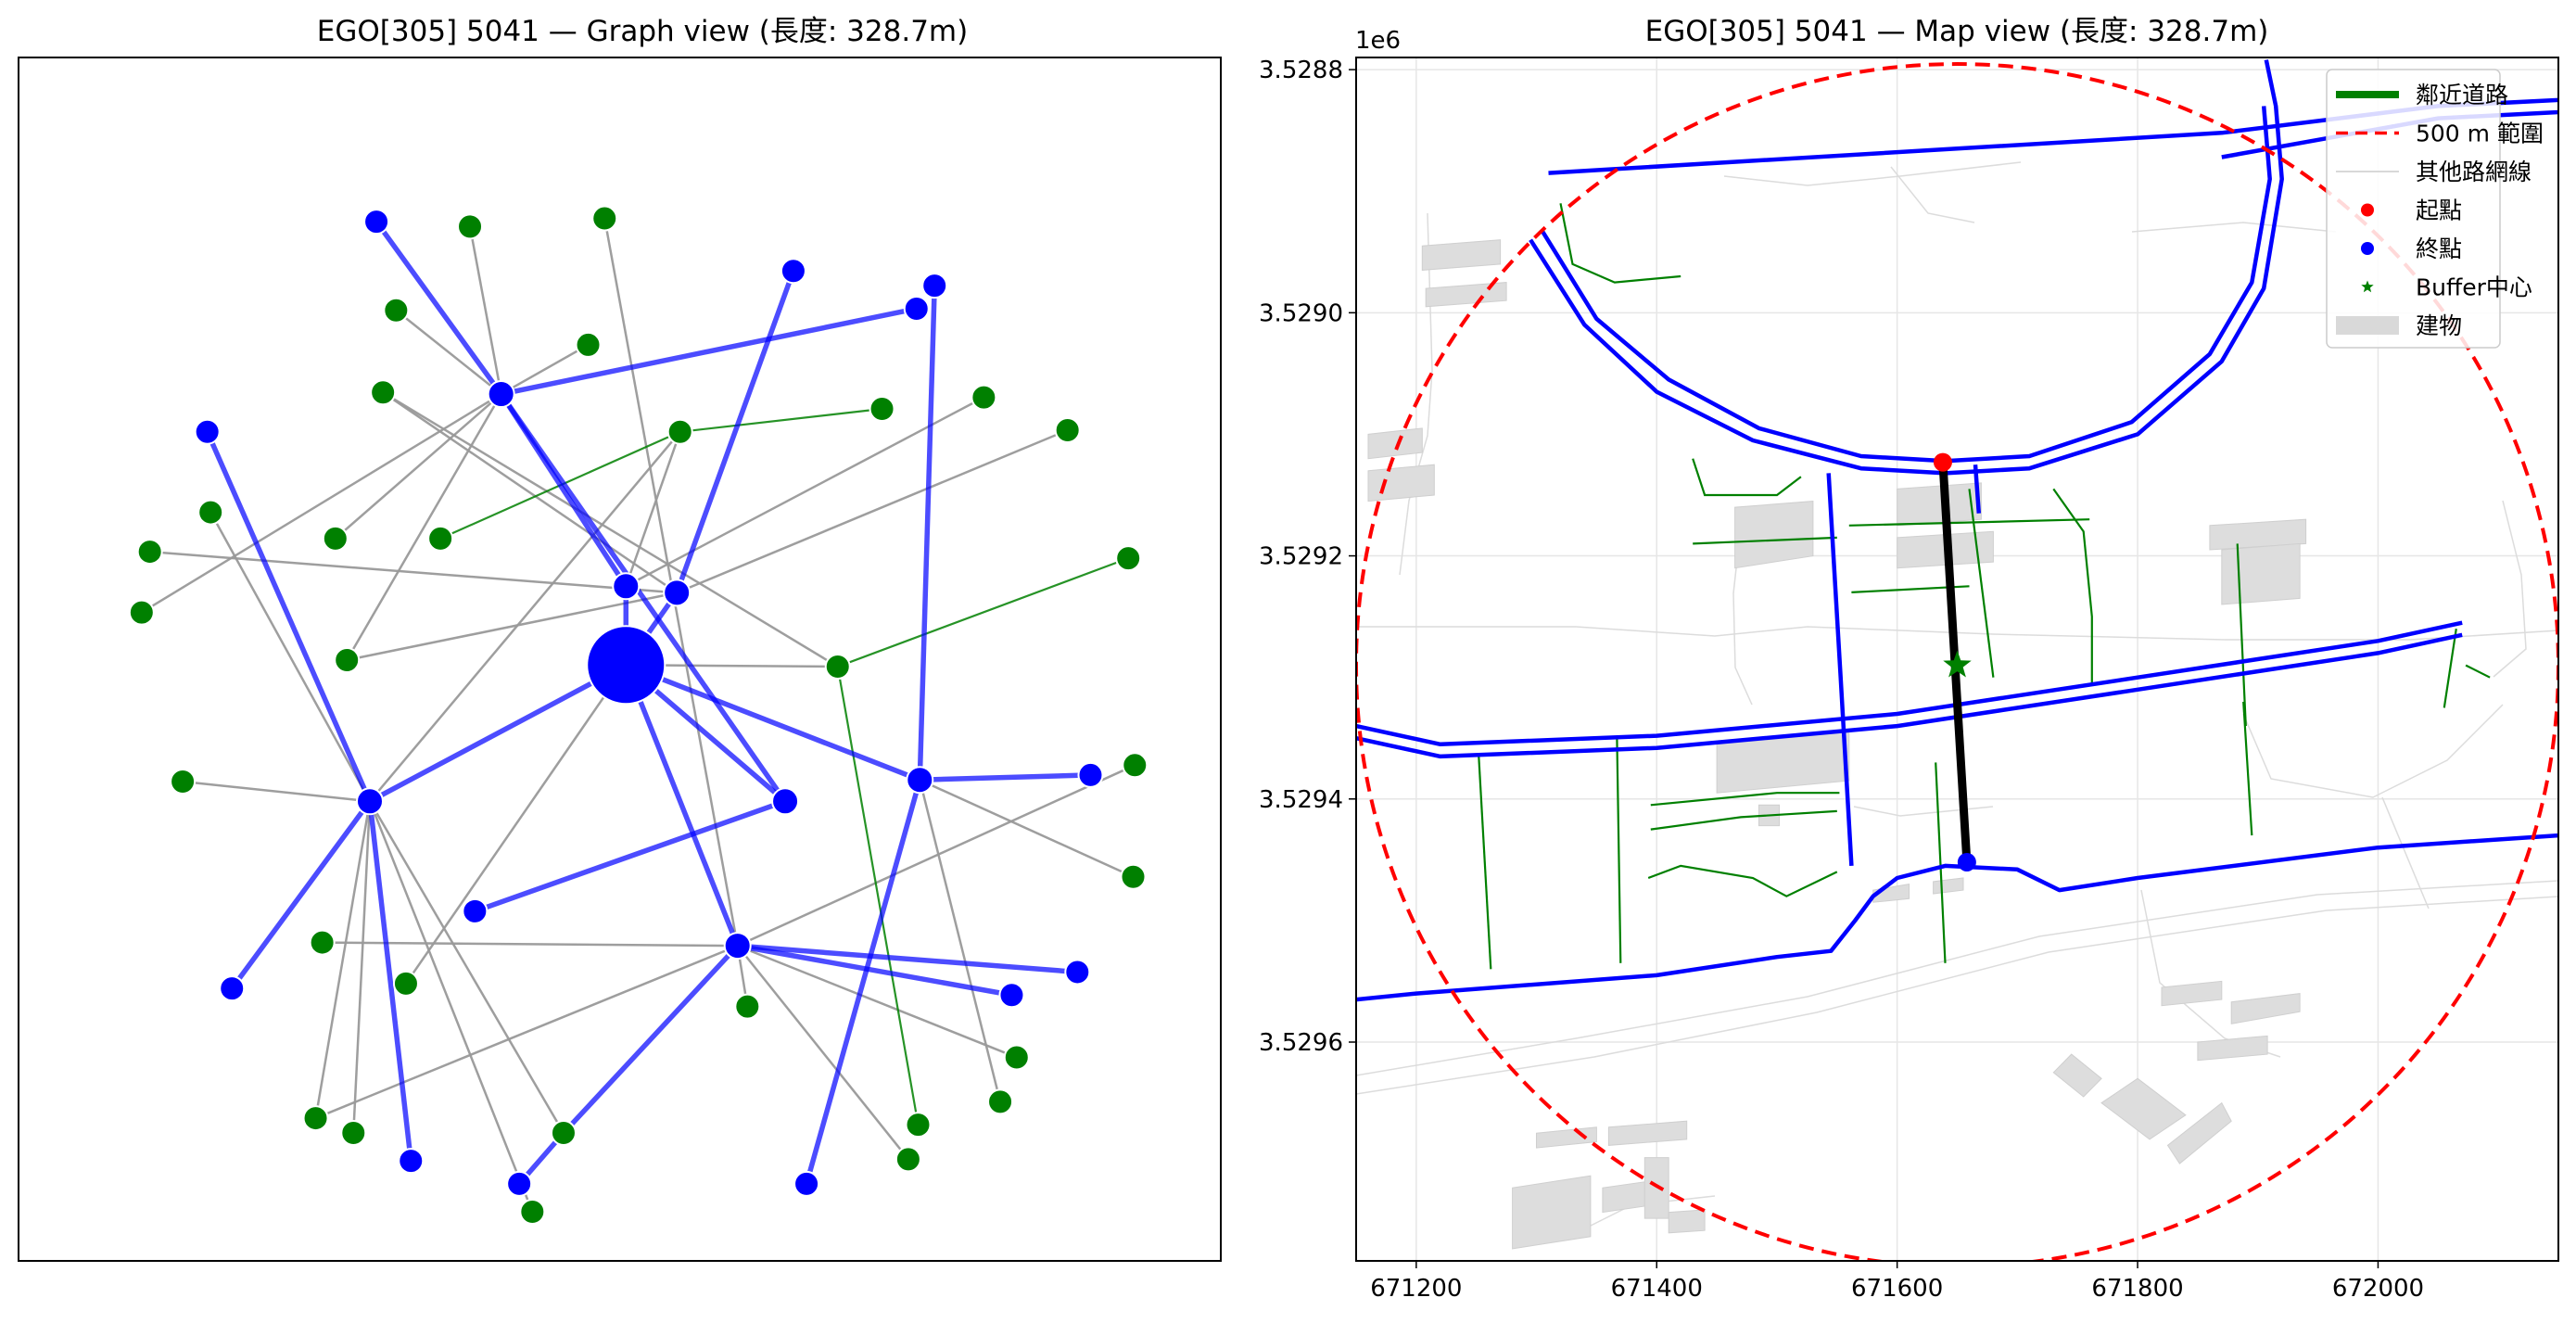  Describe the element at coordinates (1301, 557) in the screenshot. I see `y-tick-label: 3.5292` at that location.